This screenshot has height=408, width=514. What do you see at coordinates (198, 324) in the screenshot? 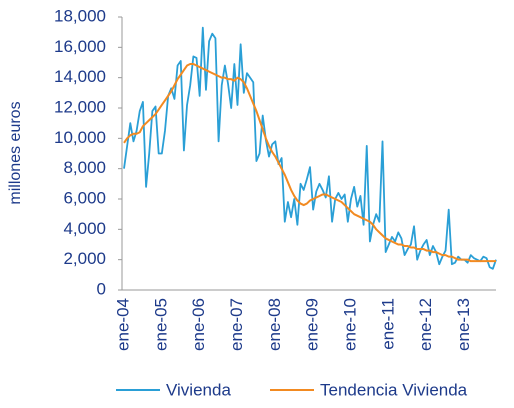
I see `x-tick-label: ene-06` at bounding box center [198, 324].